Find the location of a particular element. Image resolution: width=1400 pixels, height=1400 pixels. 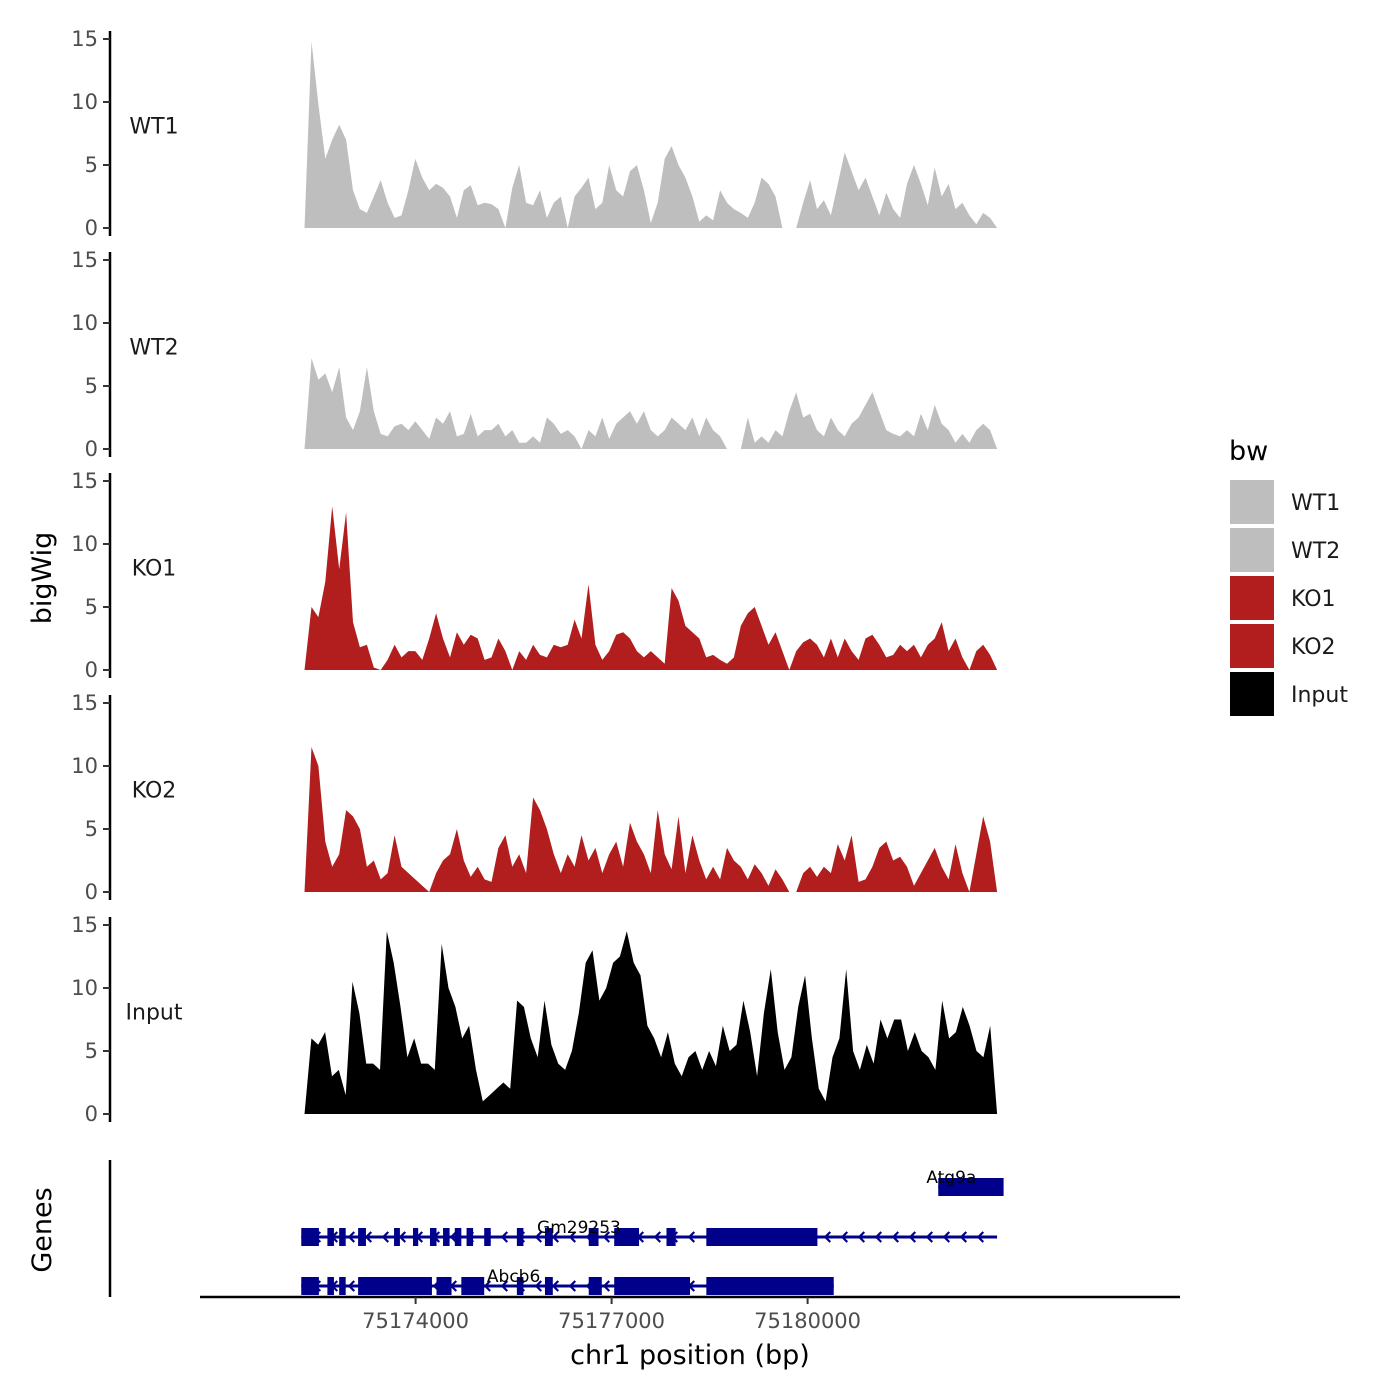

track-label: KO1 is located at coordinates (154, 569).